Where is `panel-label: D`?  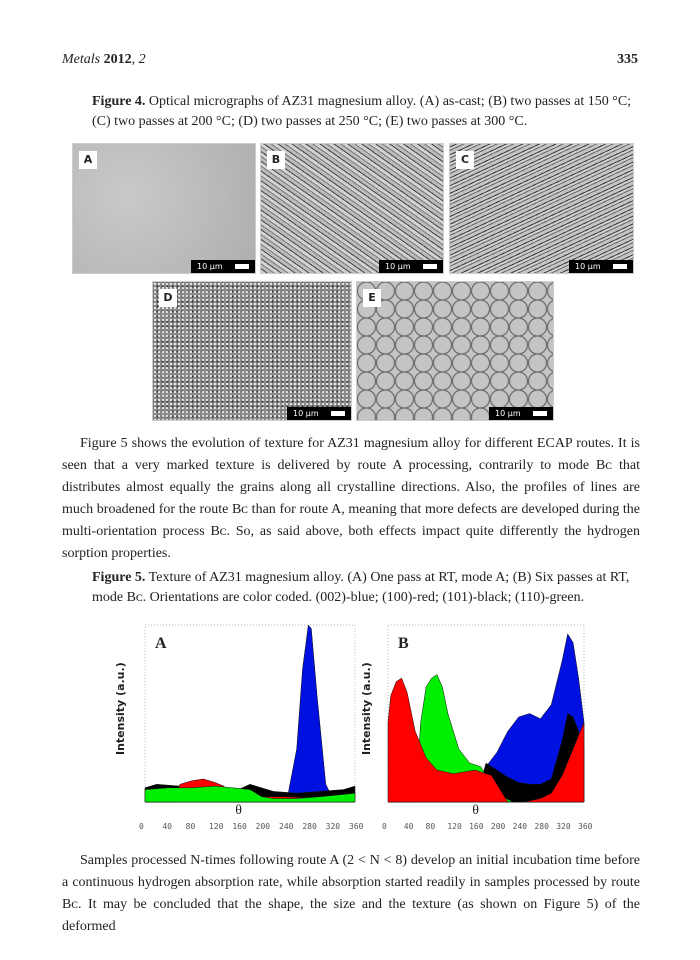
panel-label: D is located at coordinates (168, 298).